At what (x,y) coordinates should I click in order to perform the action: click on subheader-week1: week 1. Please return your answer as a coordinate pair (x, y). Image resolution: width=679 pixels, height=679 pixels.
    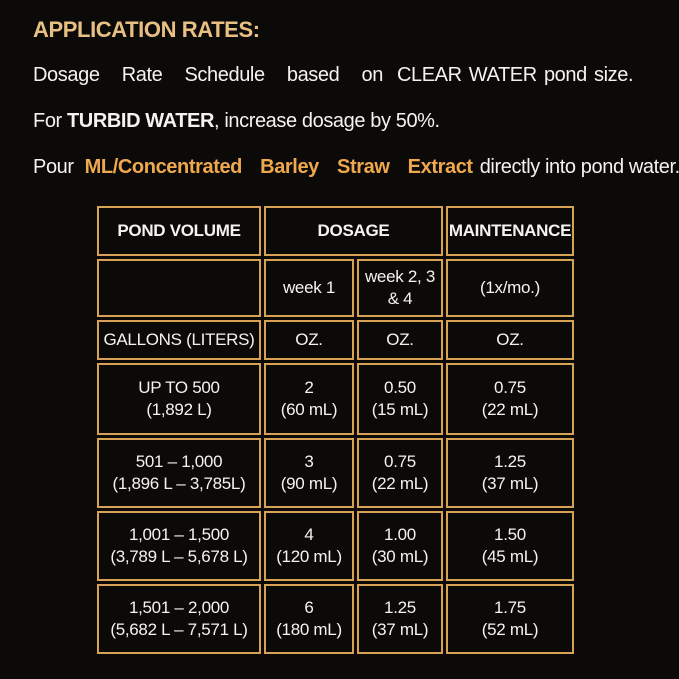
    Looking at the image, I should click on (309, 288).